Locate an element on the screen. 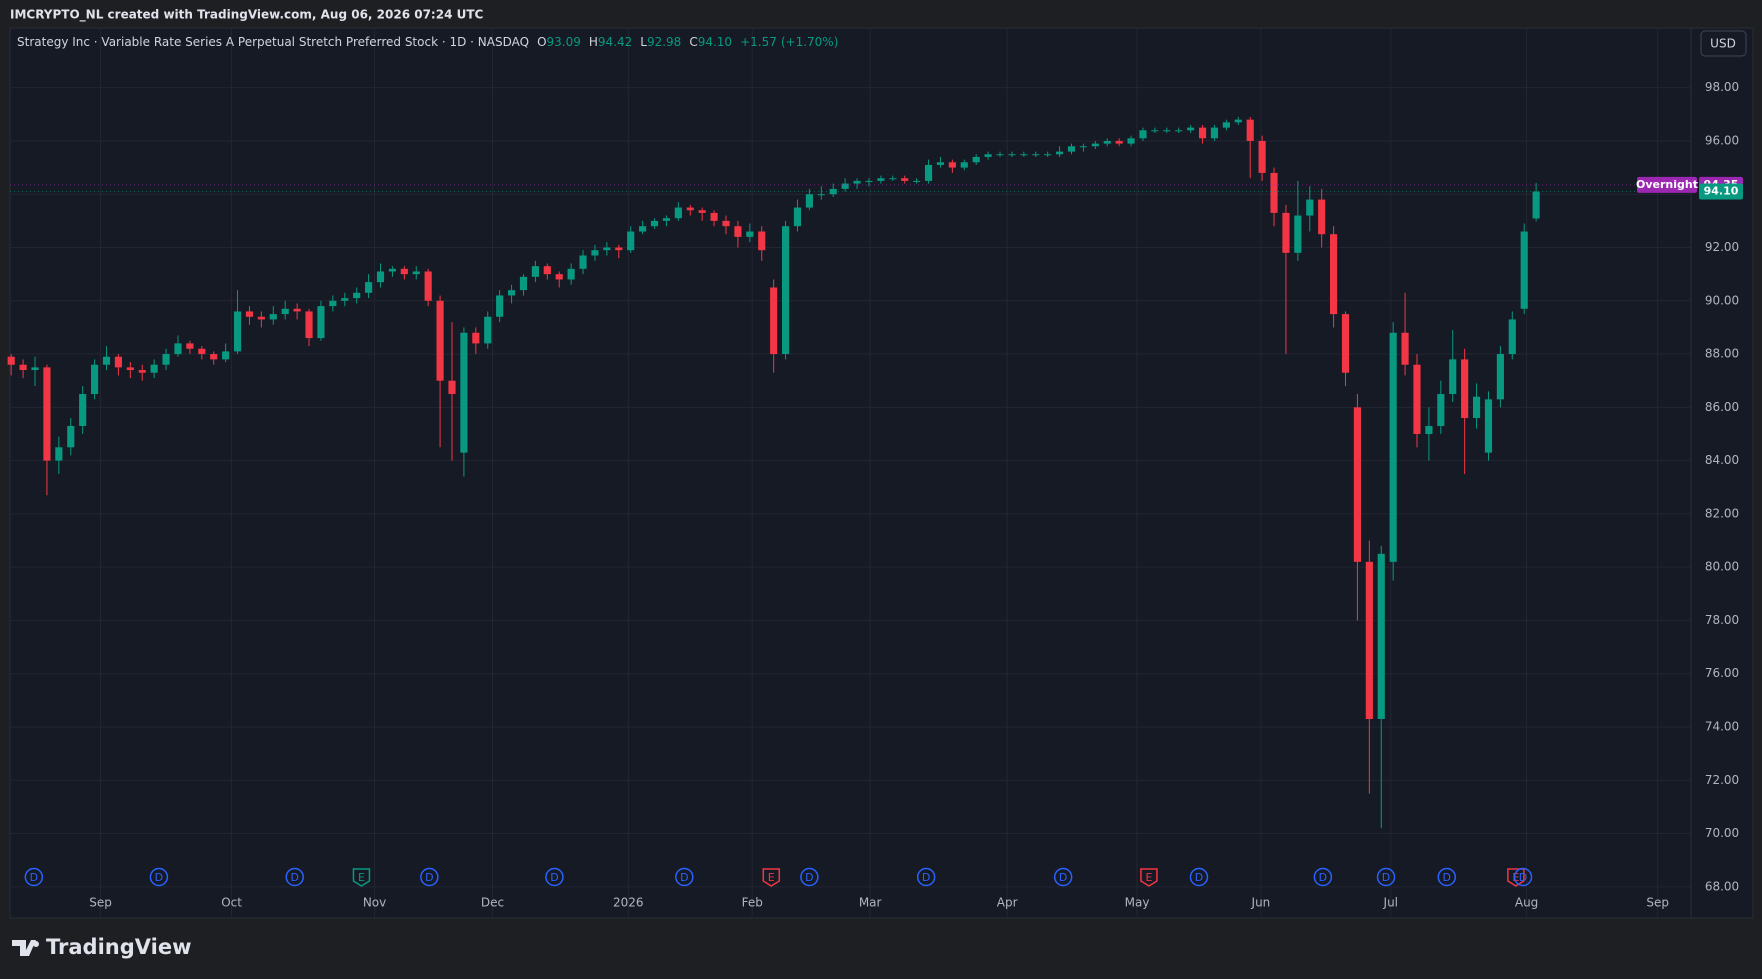 The width and height of the screenshot is (1762, 979). y-tick-label: 76.00 is located at coordinates (1722, 673).